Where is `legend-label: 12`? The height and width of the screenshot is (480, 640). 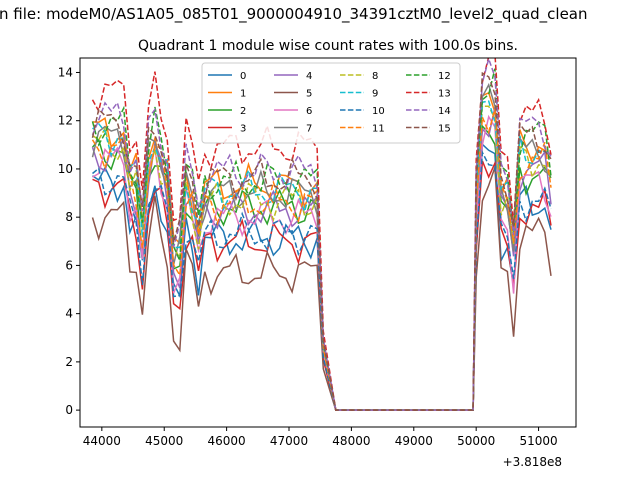
legend-label: 12 is located at coordinates (444, 76).